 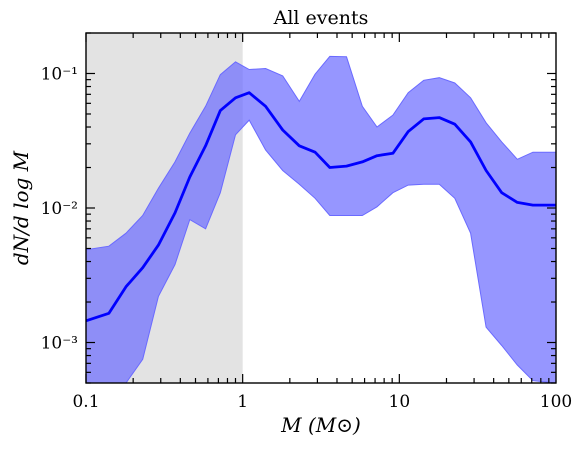 What do you see at coordinates (59, 74) in the screenshot?
I see `y-tick-label: 10⁻¹` at bounding box center [59, 74].